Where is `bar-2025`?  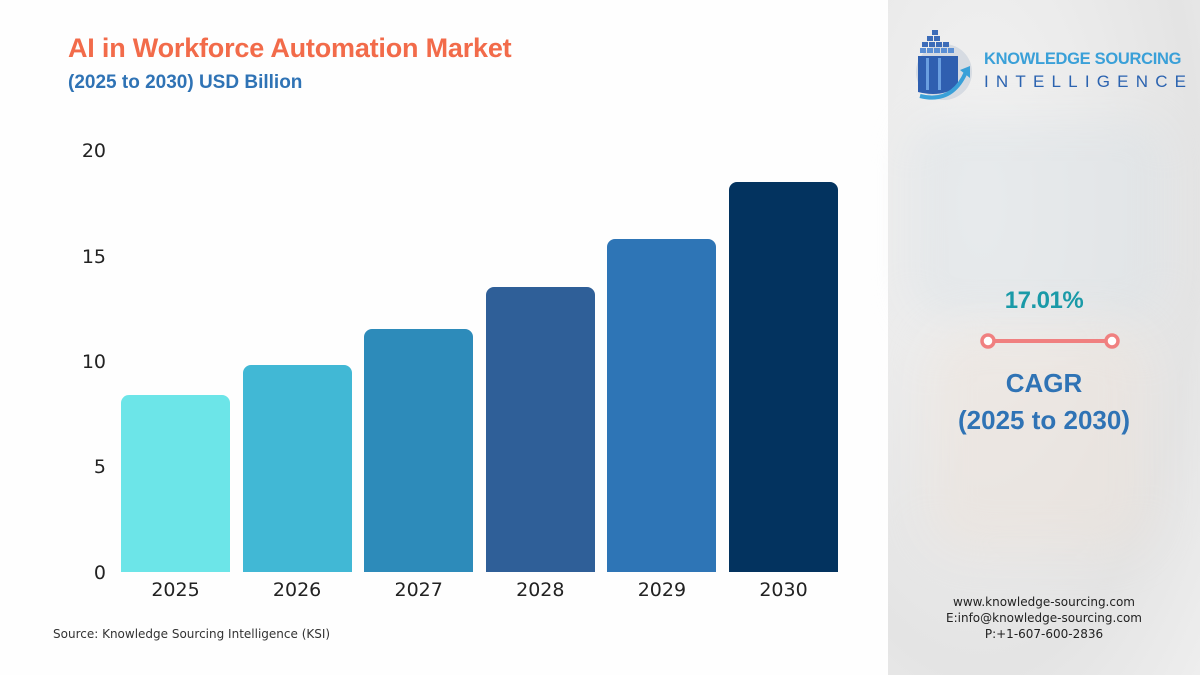
bar-2025 is located at coordinates (175, 483).